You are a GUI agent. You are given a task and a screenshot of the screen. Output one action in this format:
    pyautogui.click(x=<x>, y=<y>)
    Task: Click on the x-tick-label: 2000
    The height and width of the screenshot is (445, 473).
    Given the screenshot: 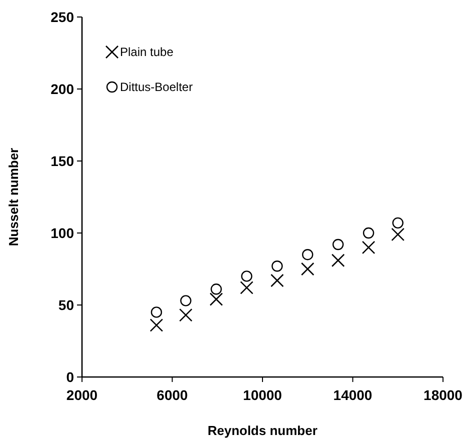 What is the action you would take?
    pyautogui.click(x=82, y=395)
    